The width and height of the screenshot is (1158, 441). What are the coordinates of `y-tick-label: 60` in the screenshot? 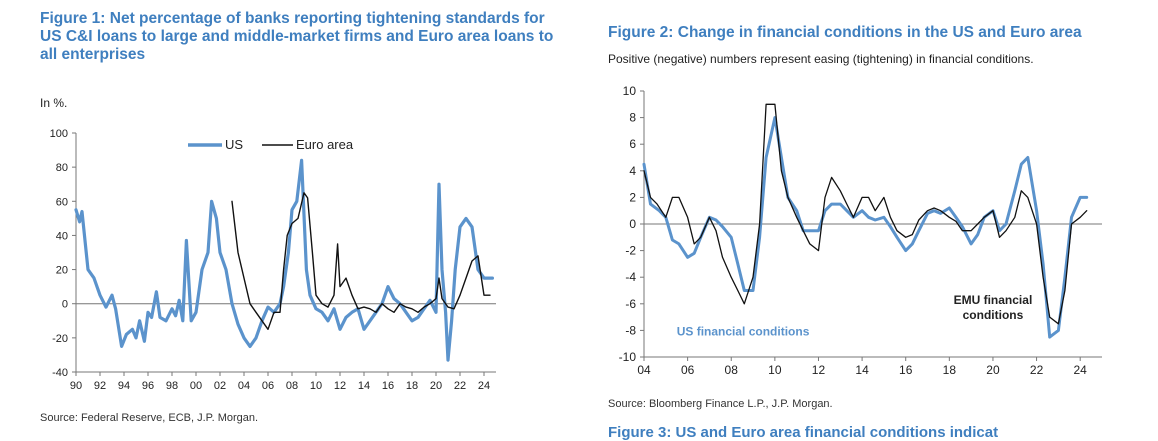 It's located at (62, 202).